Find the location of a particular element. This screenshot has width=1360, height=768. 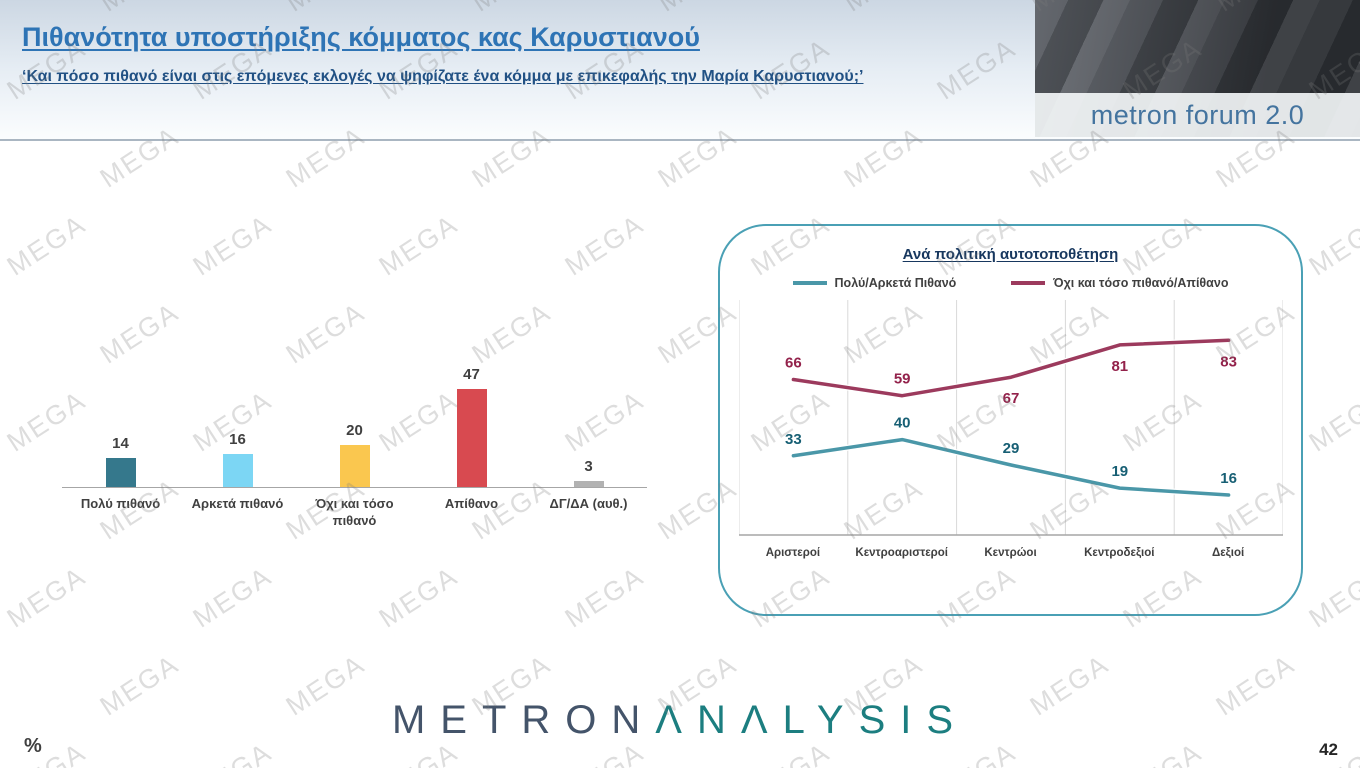

bar-value-label: 16 is located at coordinates (237, 439).